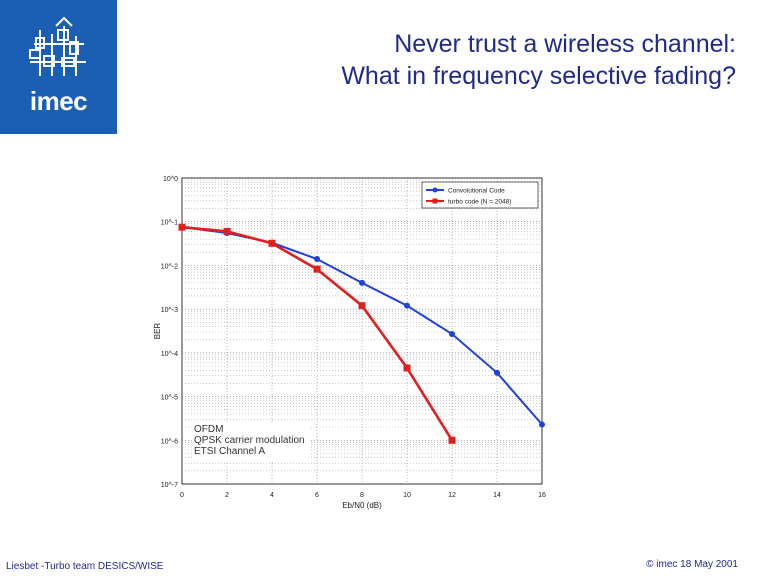 This screenshot has width=768, height=576. Describe the element at coordinates (170, 179) in the screenshot. I see `y-tick-label: 10^0` at that location.